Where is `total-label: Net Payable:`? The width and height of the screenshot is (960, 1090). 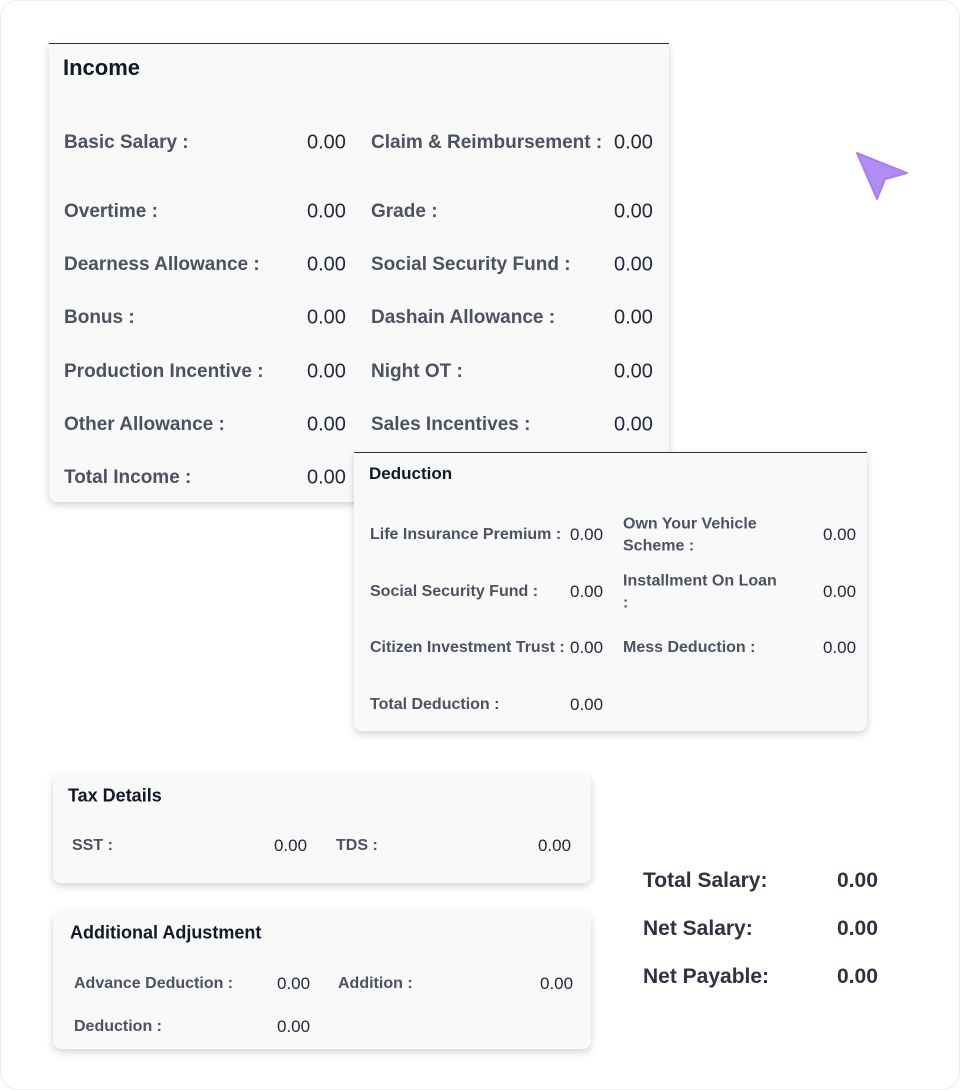
total-label: Net Payable: is located at coordinates (706, 976).